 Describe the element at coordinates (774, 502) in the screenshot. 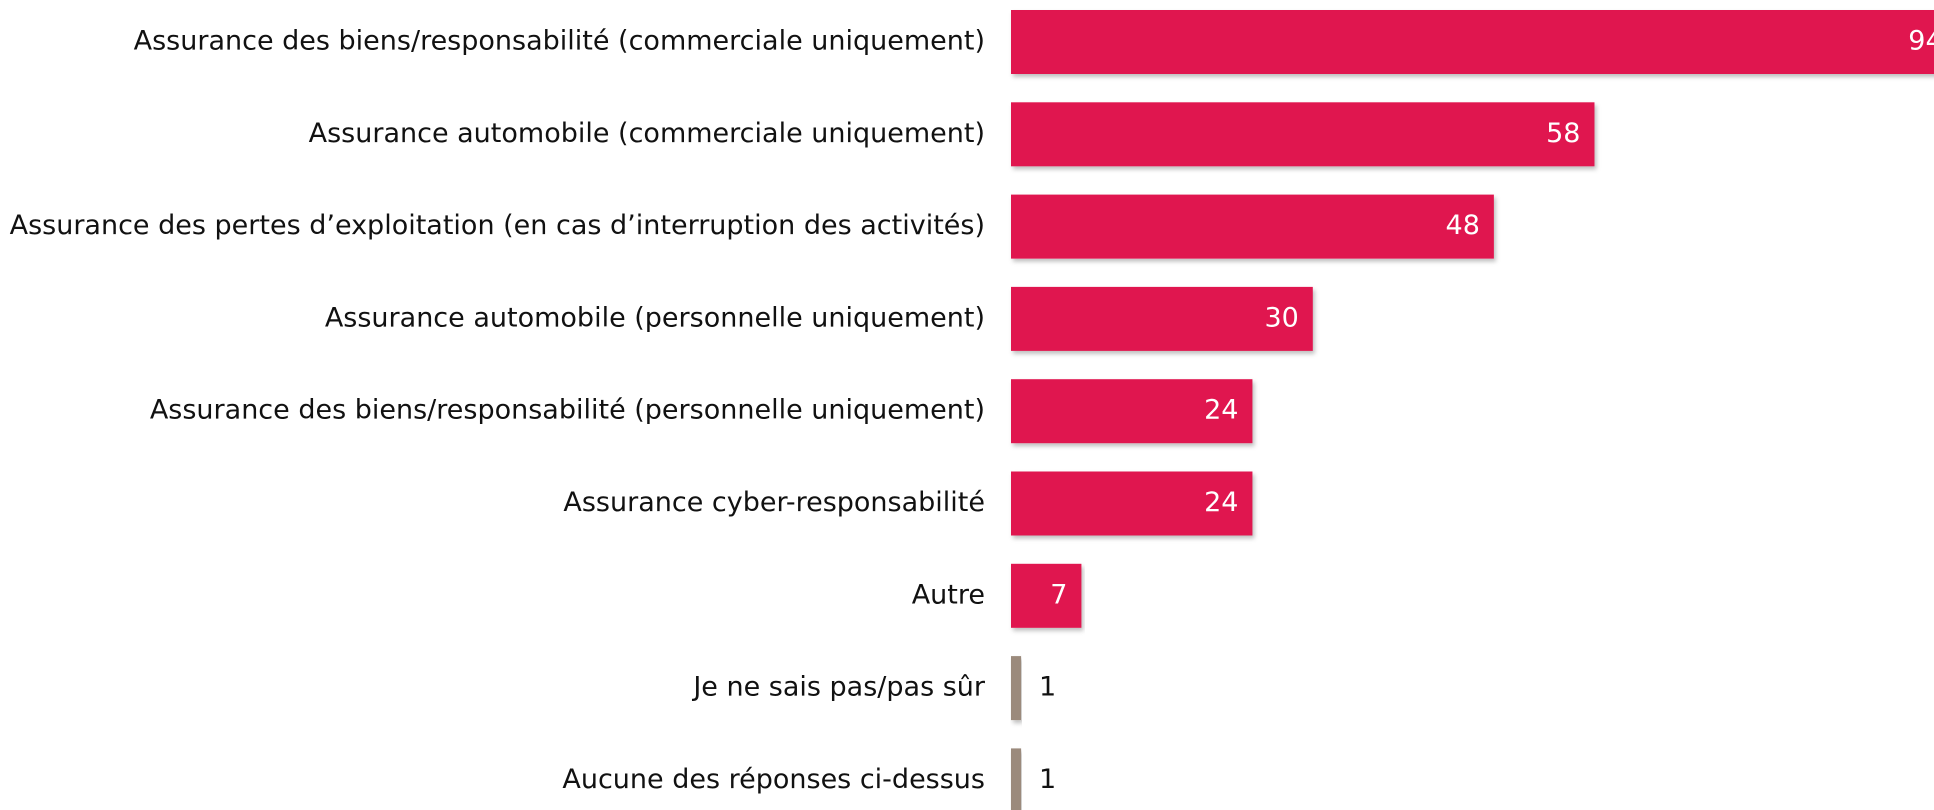

I see `category-label: Assurance cyber-responsabilité` at that location.